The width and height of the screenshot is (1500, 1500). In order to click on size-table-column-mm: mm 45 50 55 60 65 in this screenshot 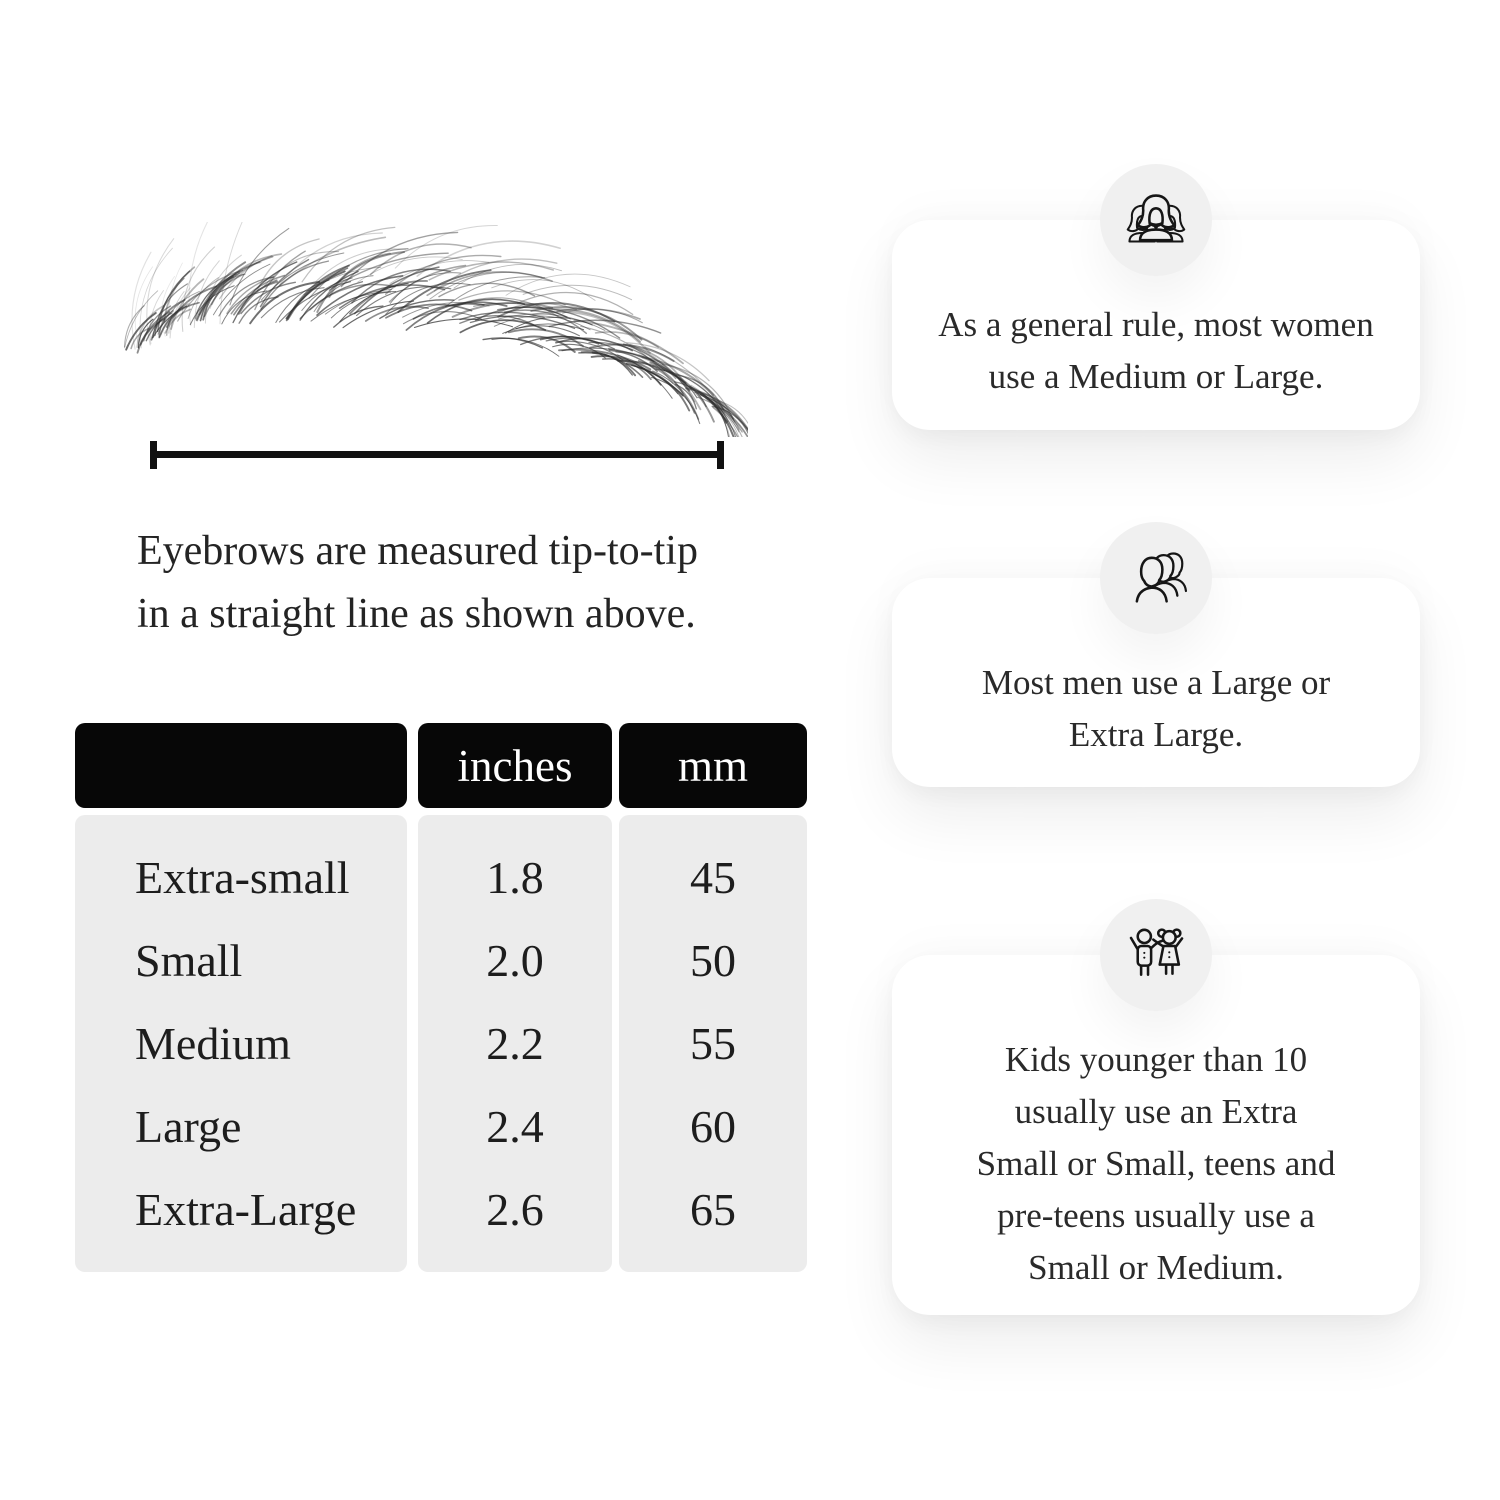, I will do `click(713, 997)`.